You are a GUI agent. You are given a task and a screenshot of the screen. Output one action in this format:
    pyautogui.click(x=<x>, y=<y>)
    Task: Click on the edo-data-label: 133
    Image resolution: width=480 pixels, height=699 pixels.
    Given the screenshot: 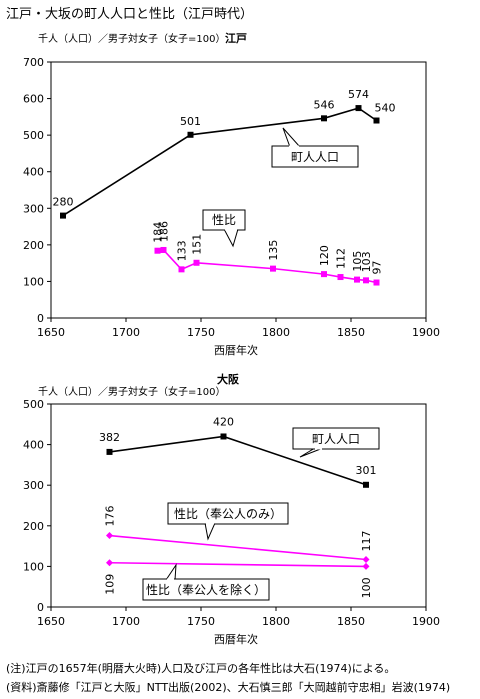 What is the action you would take?
    pyautogui.click(x=182, y=250)
    